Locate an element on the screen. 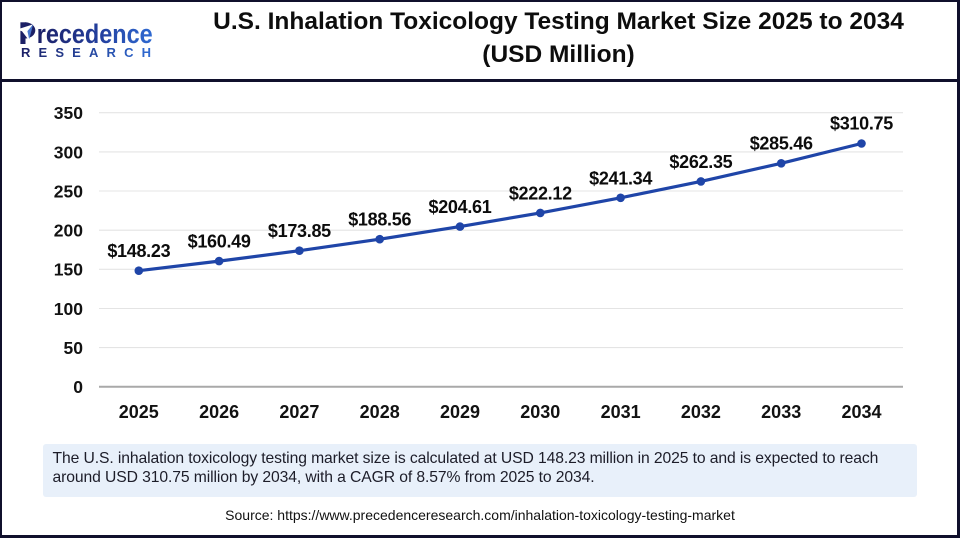 The image size is (960, 540). svg-text: $173.85 is located at coordinates (299, 231).